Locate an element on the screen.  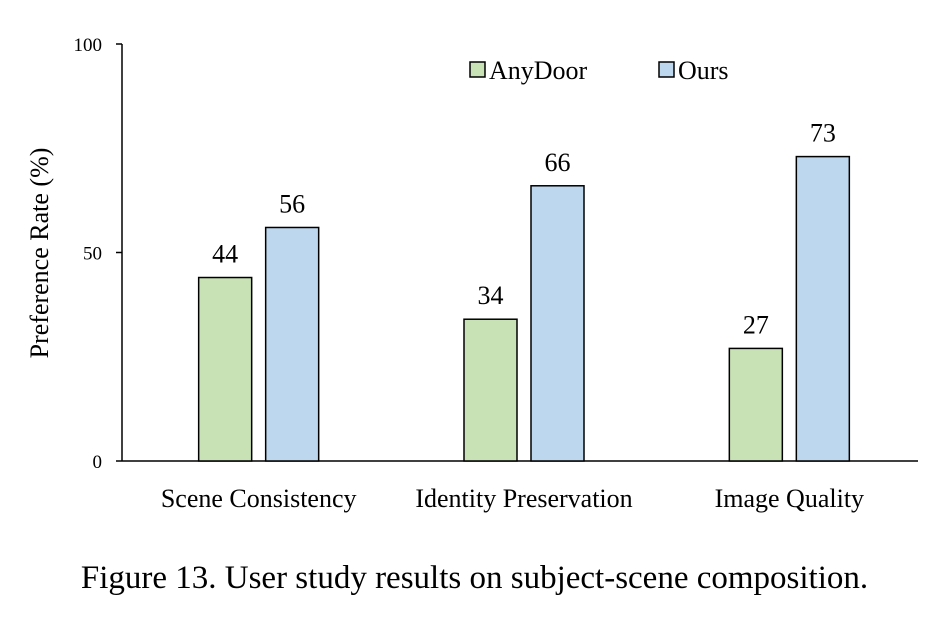
legend-swatch-ours is located at coordinates (666, 69).